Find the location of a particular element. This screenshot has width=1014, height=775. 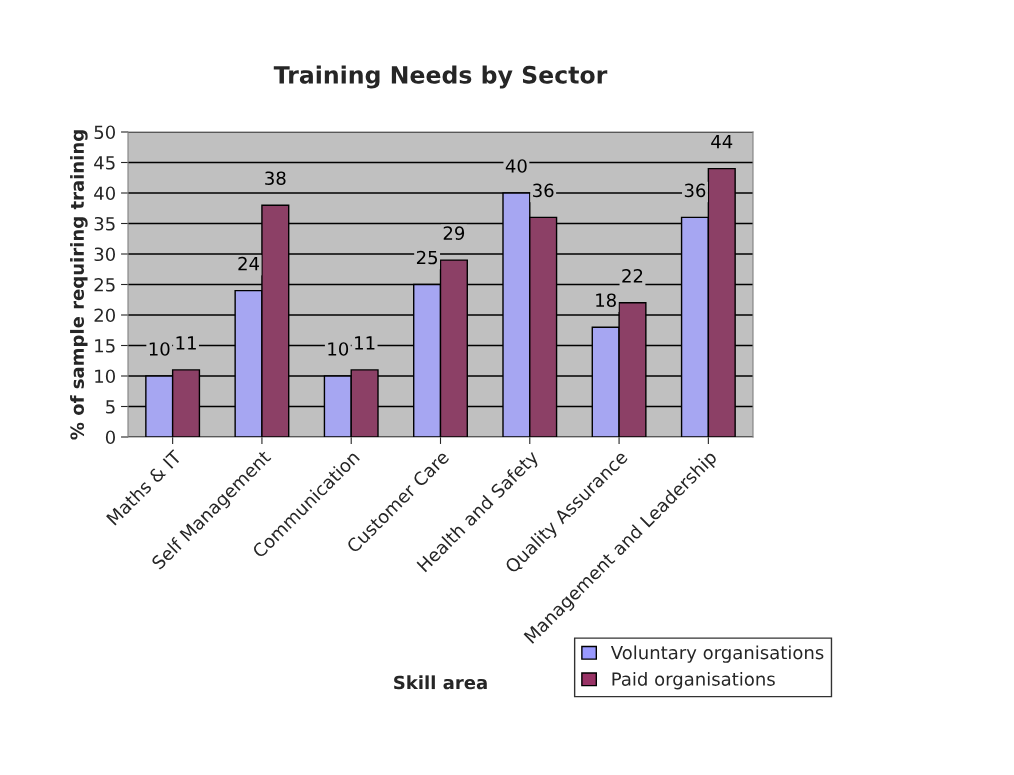

data-label: 38 is located at coordinates (275, 178).